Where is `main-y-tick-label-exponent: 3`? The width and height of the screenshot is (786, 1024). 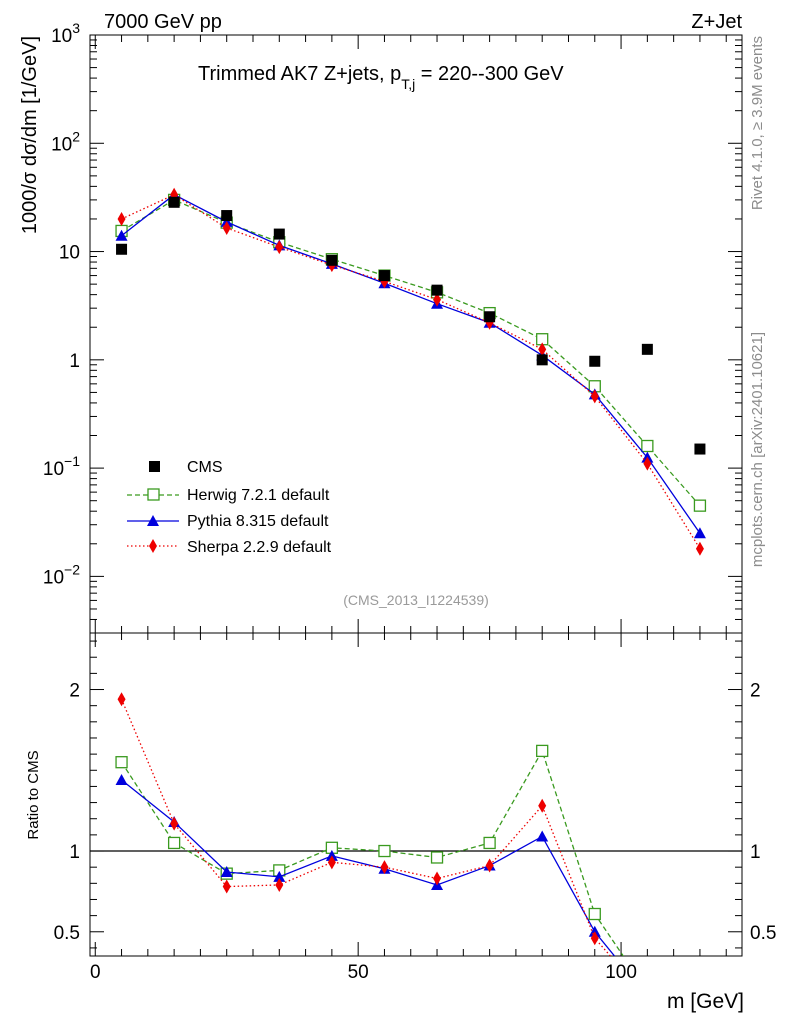 main-y-tick-label-exponent: 3 is located at coordinates (76, 28).